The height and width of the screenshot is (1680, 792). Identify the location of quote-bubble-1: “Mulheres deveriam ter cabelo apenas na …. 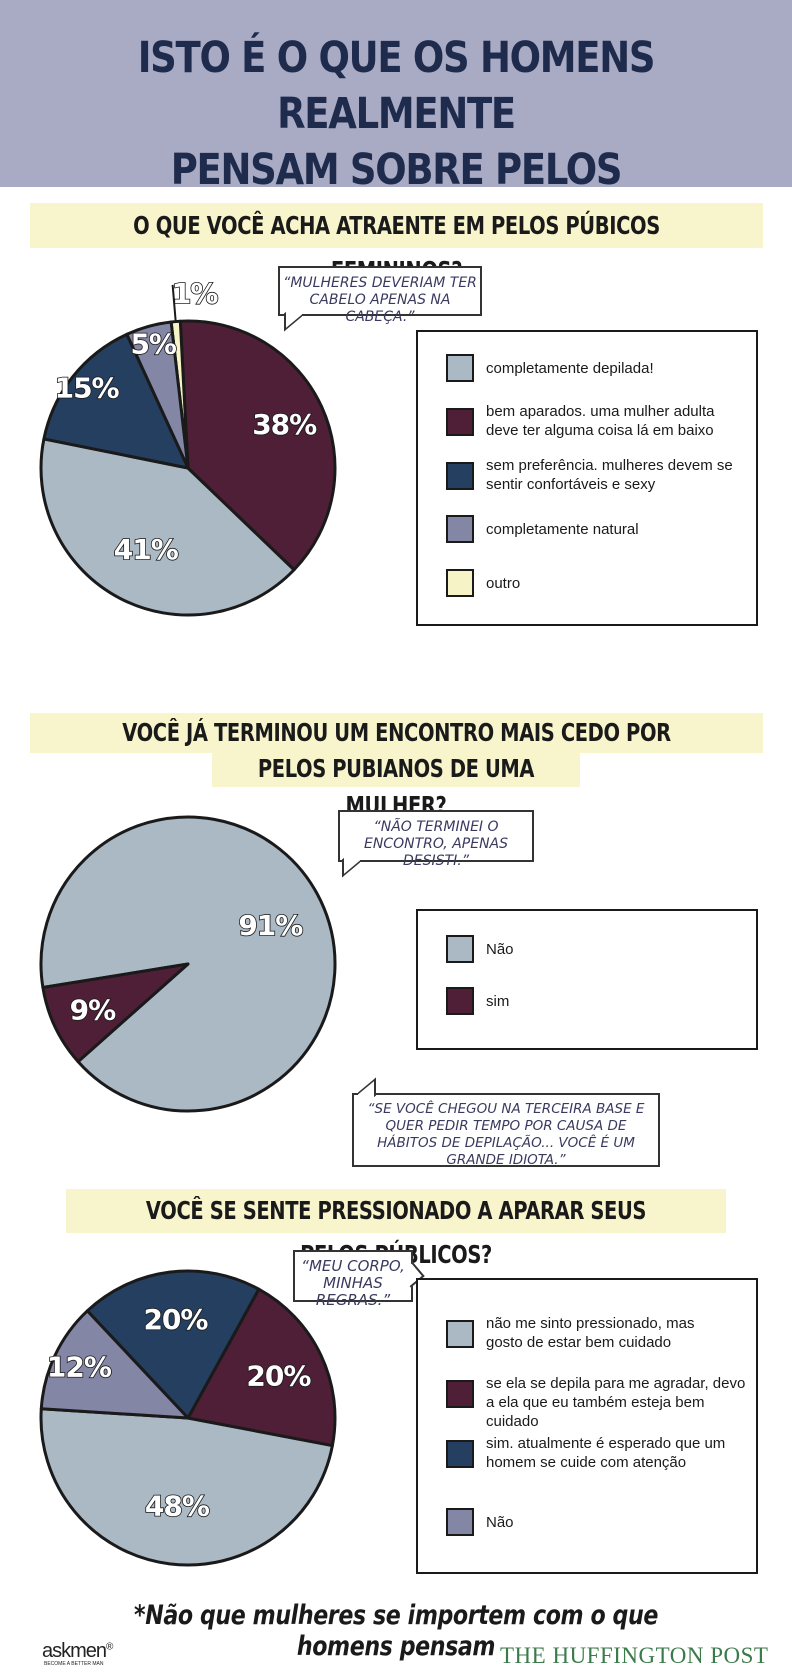
(380, 299).